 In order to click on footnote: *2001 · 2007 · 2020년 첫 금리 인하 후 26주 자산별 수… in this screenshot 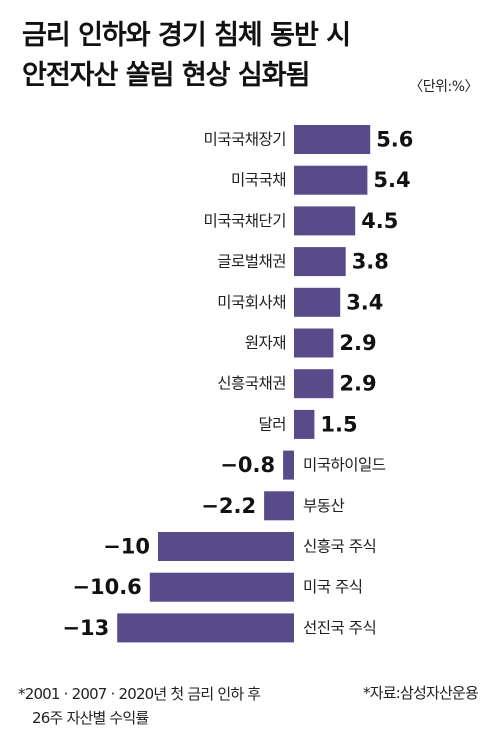, I will do `click(139, 706)`.